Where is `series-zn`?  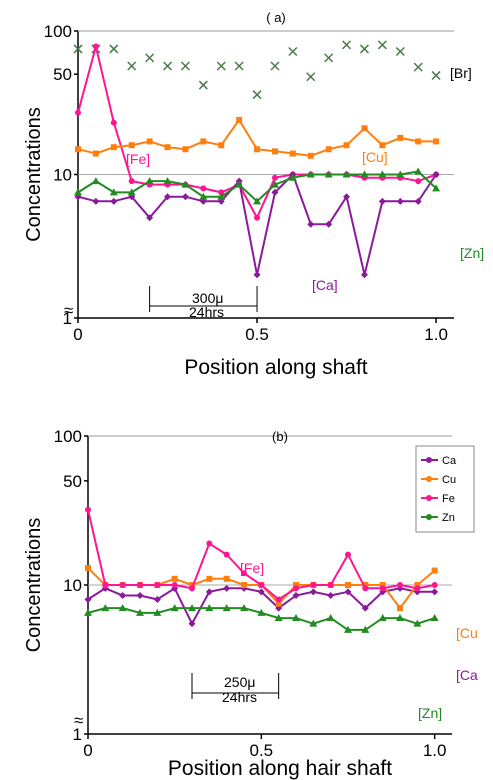 series-zn is located at coordinates (257, 186).